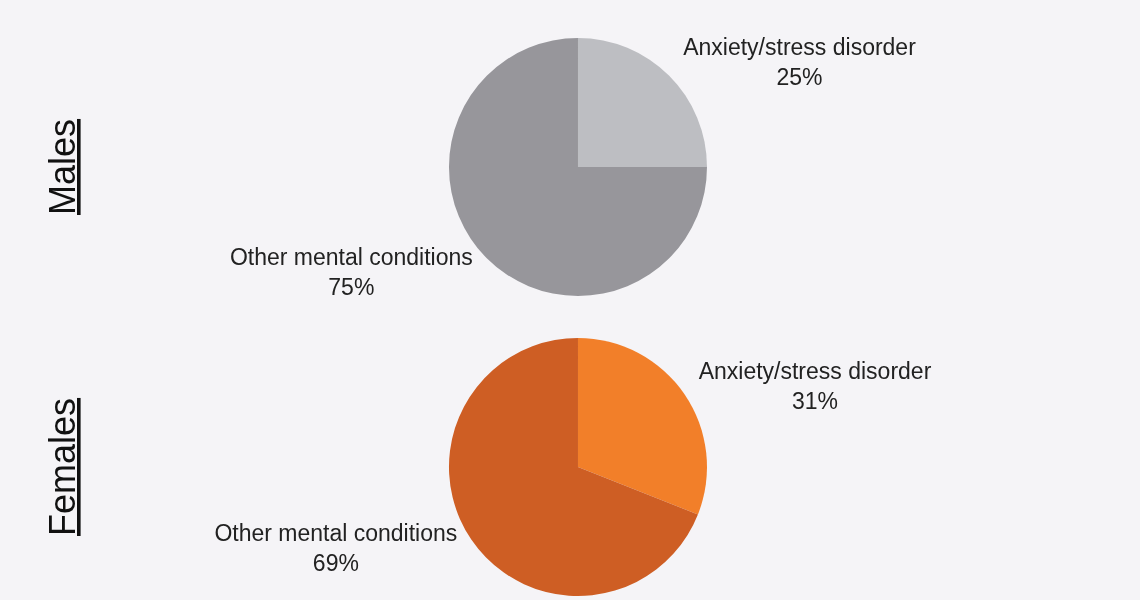  I want to click on text: Females, so click(62, 466).